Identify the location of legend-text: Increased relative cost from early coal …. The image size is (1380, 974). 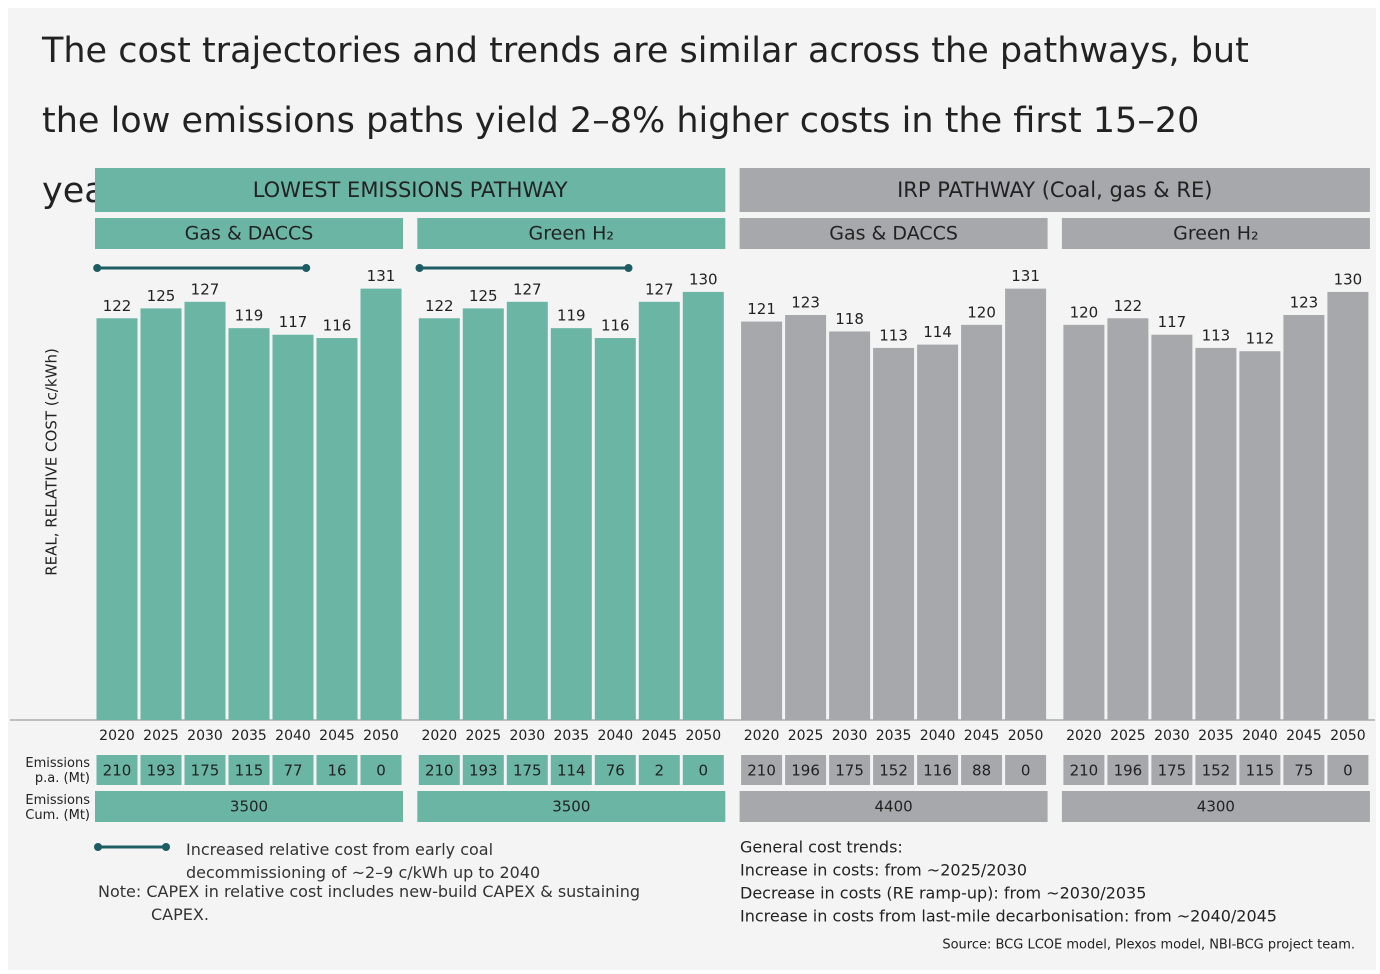
(363, 861).